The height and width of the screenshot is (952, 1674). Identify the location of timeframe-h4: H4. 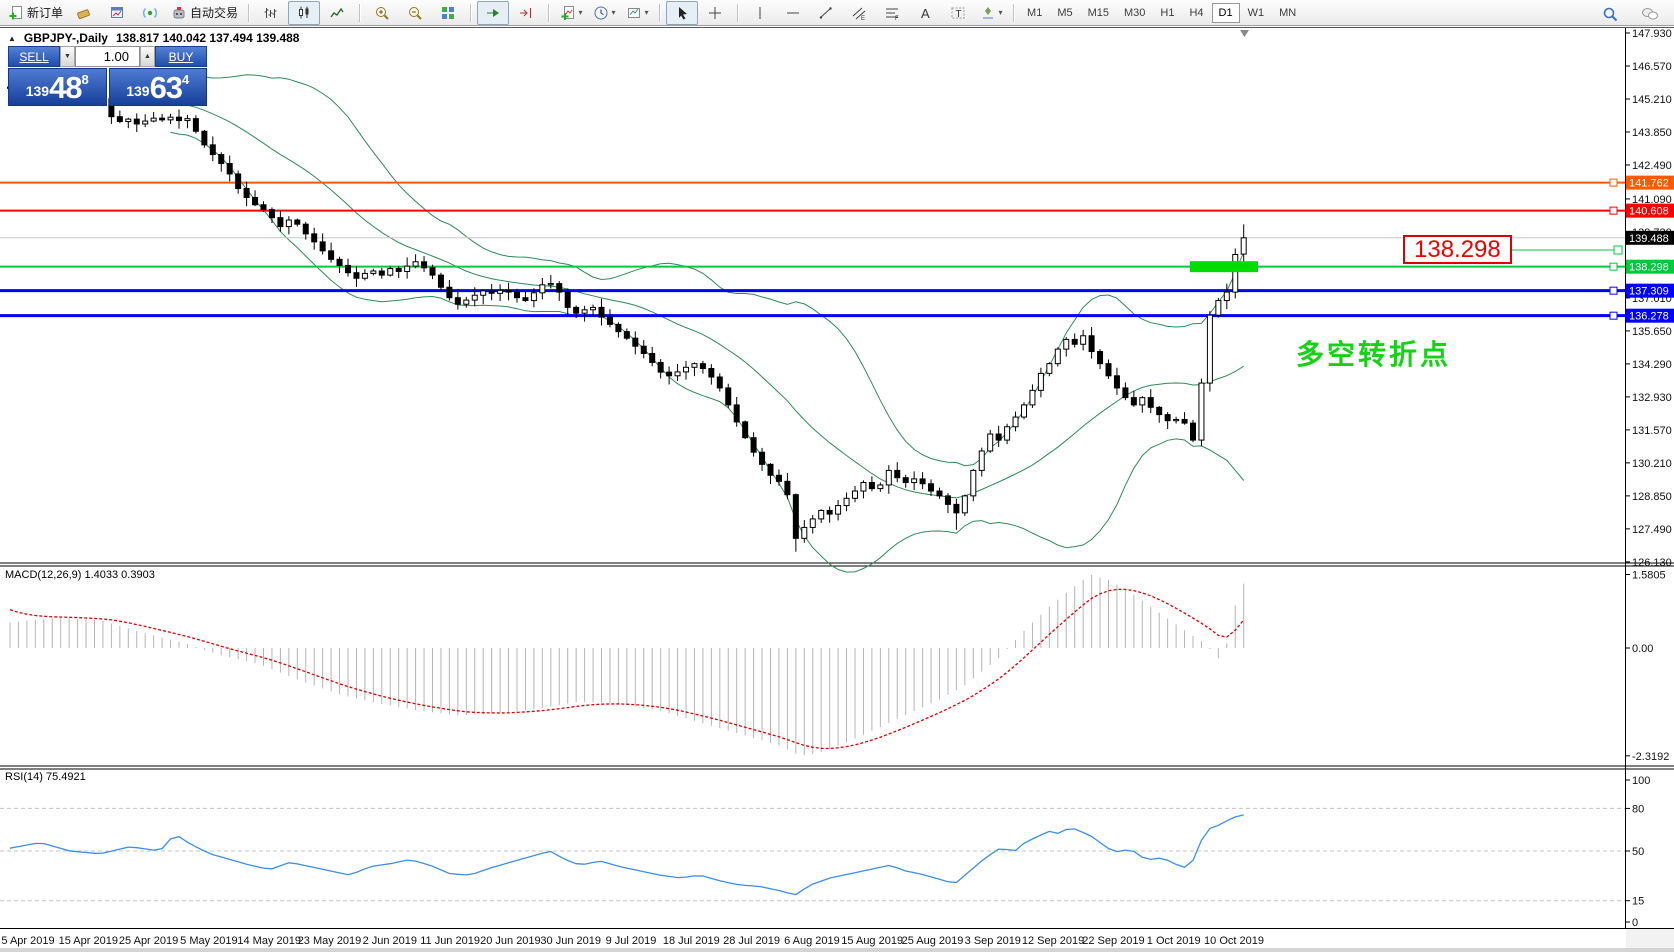
(1196, 12).